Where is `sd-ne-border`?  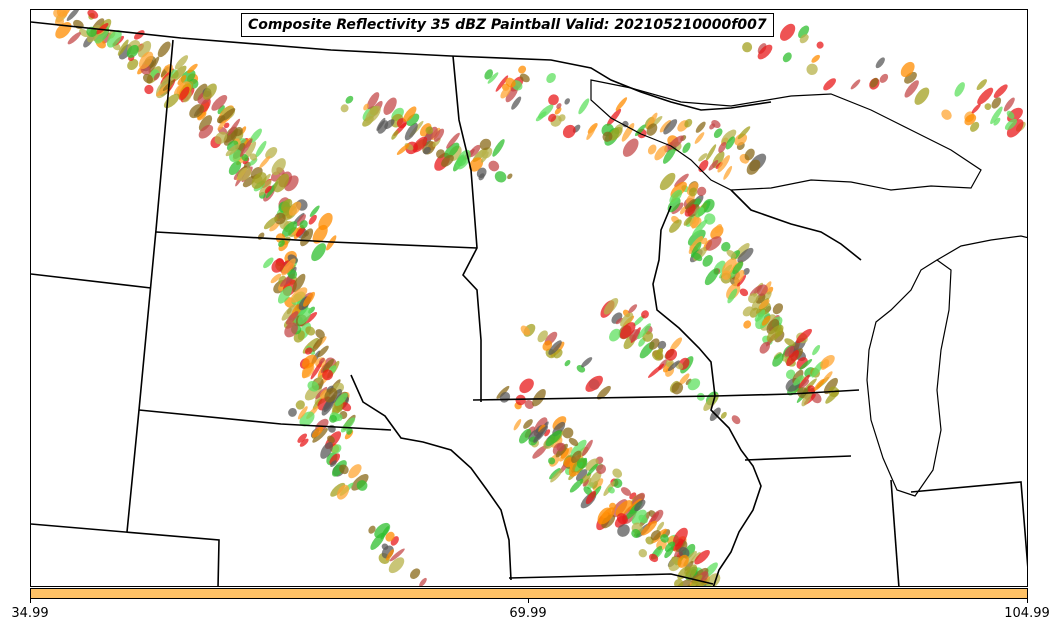 sd-ne-border is located at coordinates (265, 420).